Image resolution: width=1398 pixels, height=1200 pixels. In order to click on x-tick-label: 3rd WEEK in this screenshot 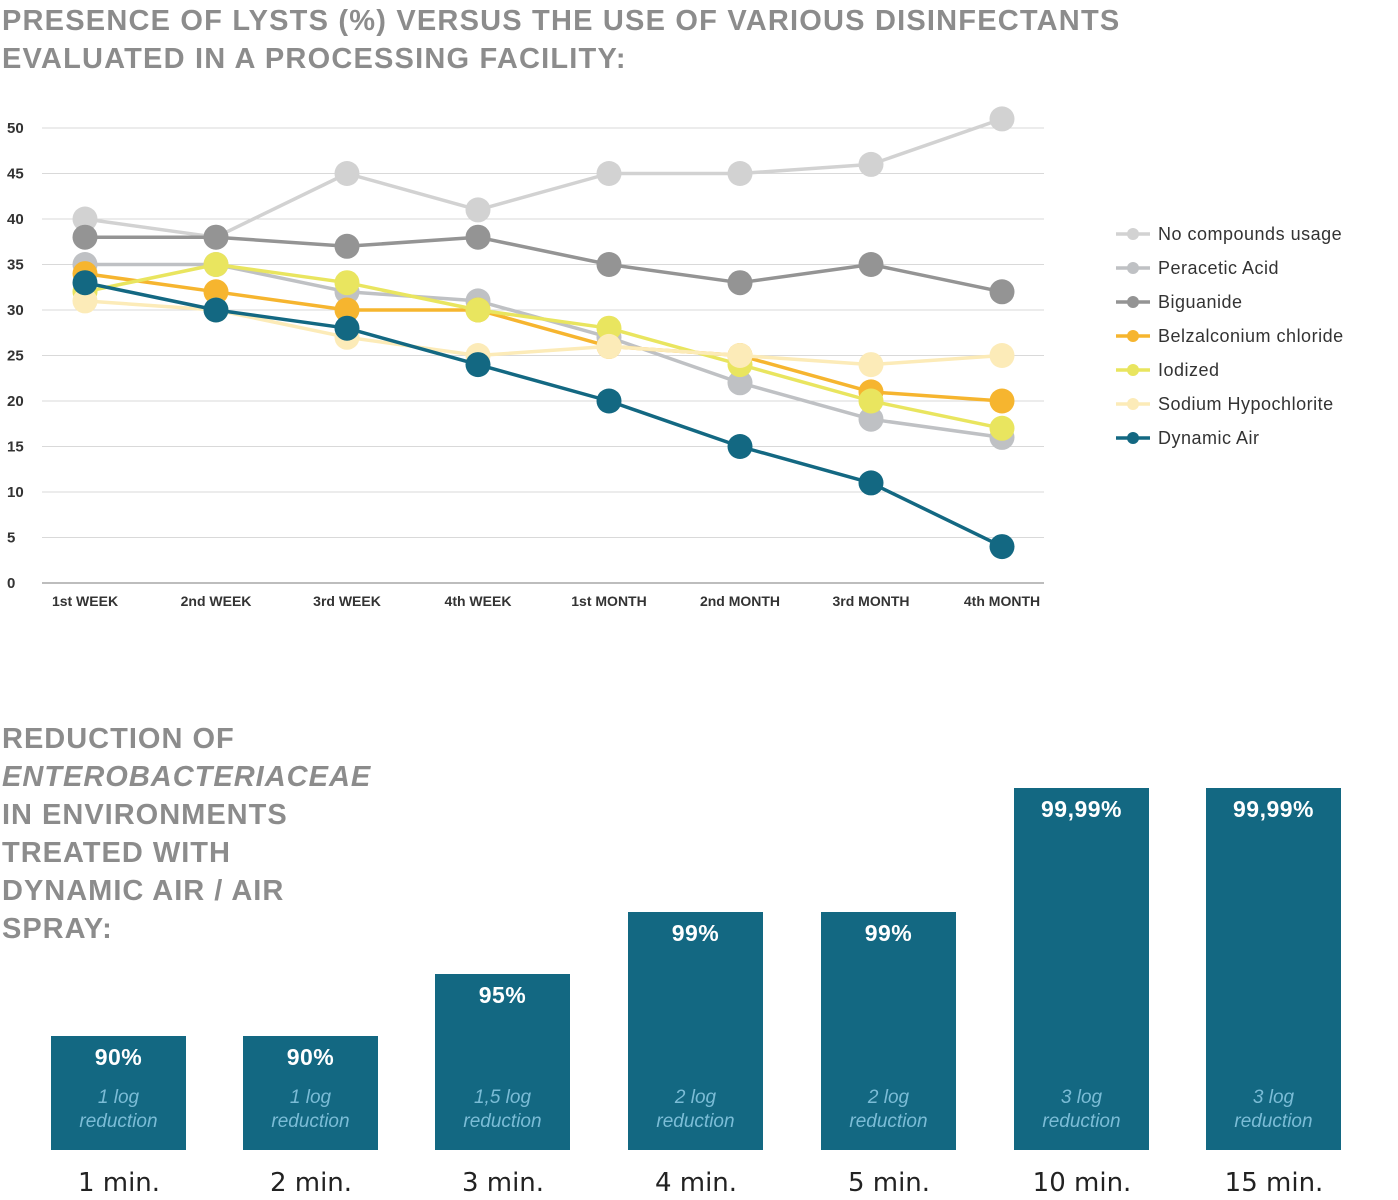, I will do `click(347, 601)`.